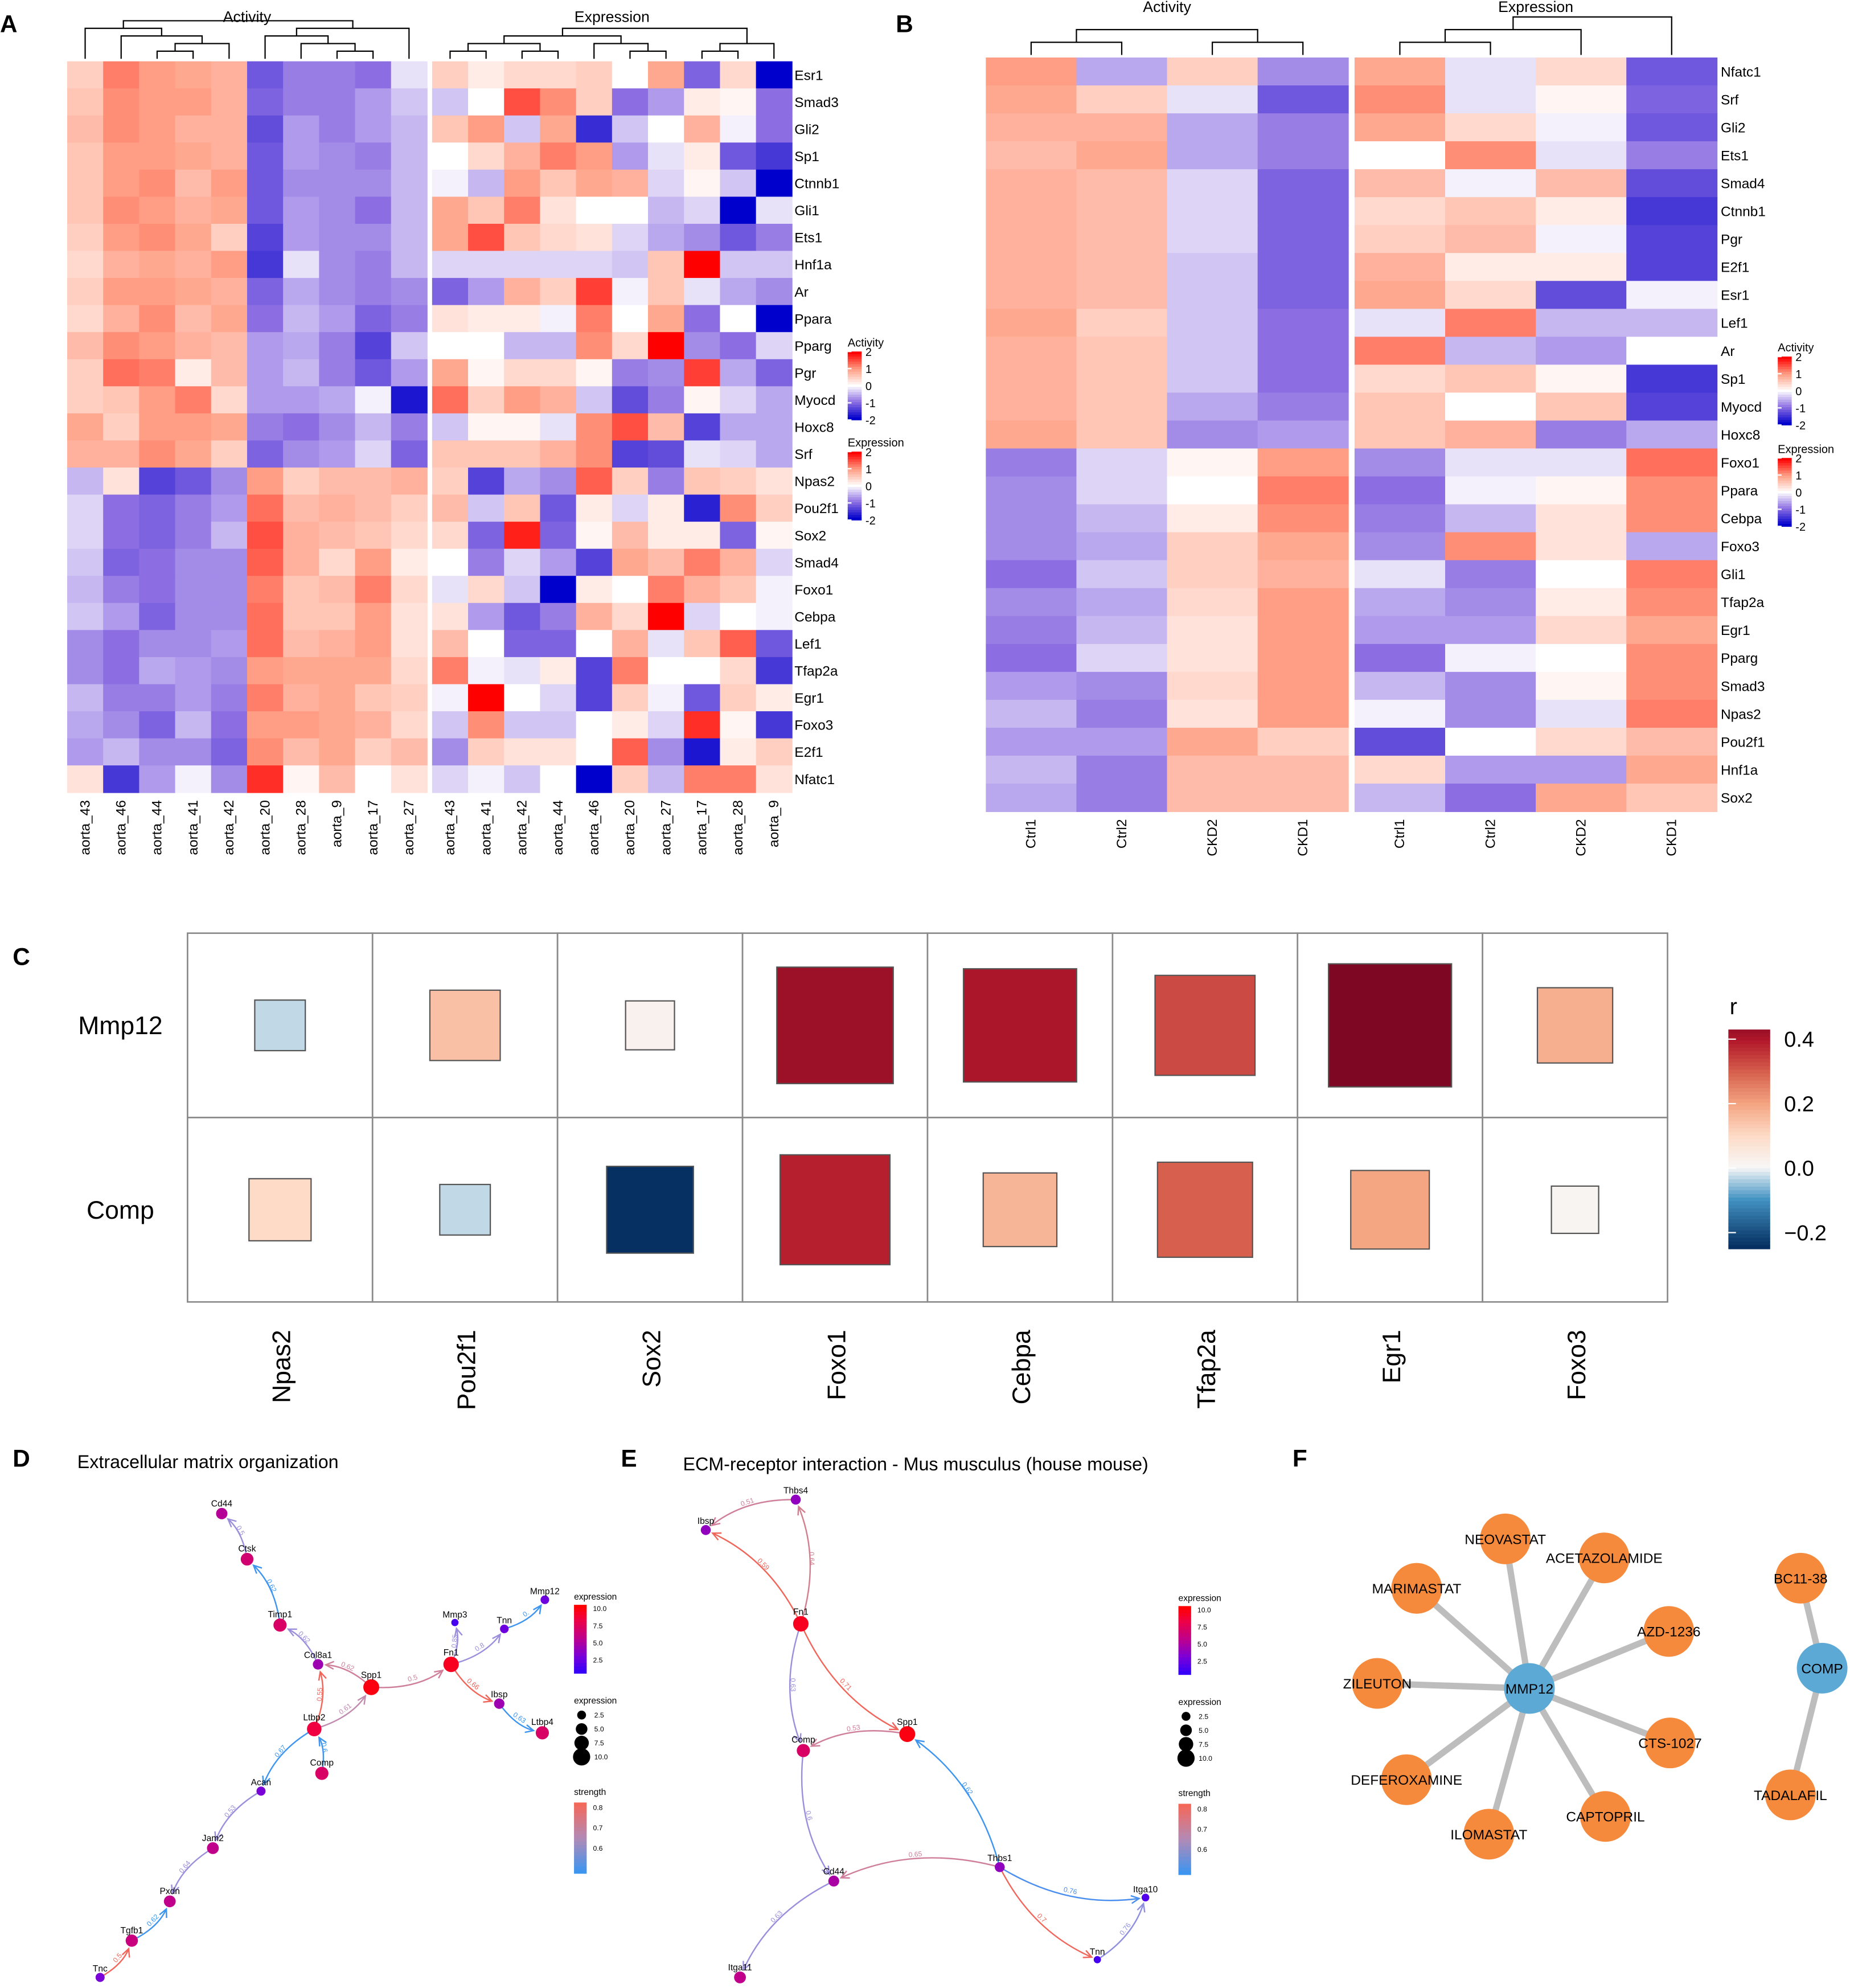 This screenshot has width=1850, height=1988. Describe the element at coordinates (595, 1701) in the screenshot. I see `legend-title: expression` at that location.